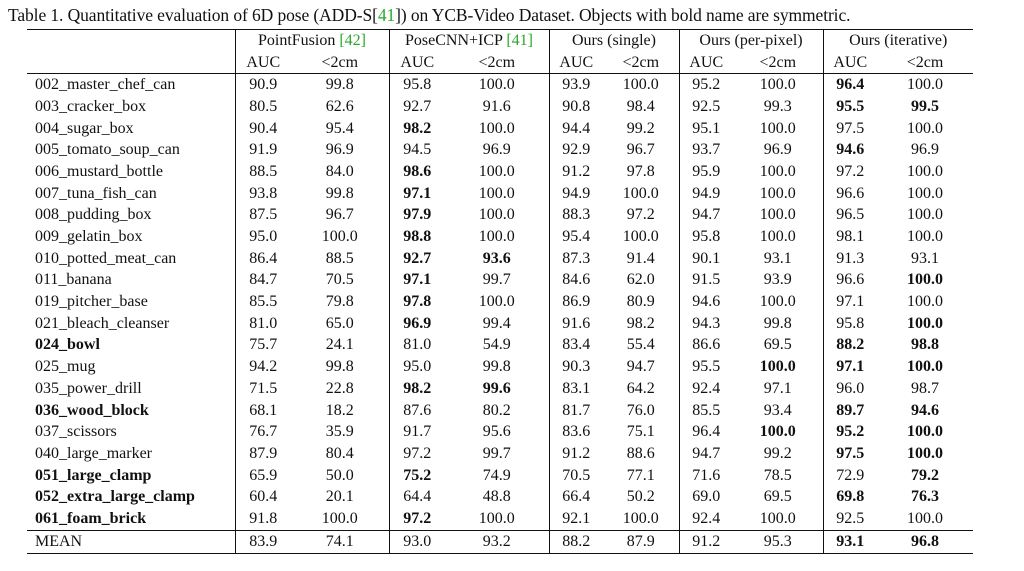 Image resolution: width=1024 pixels, height=571 pixels. I want to click on value-cell: 94.2, so click(262, 367).